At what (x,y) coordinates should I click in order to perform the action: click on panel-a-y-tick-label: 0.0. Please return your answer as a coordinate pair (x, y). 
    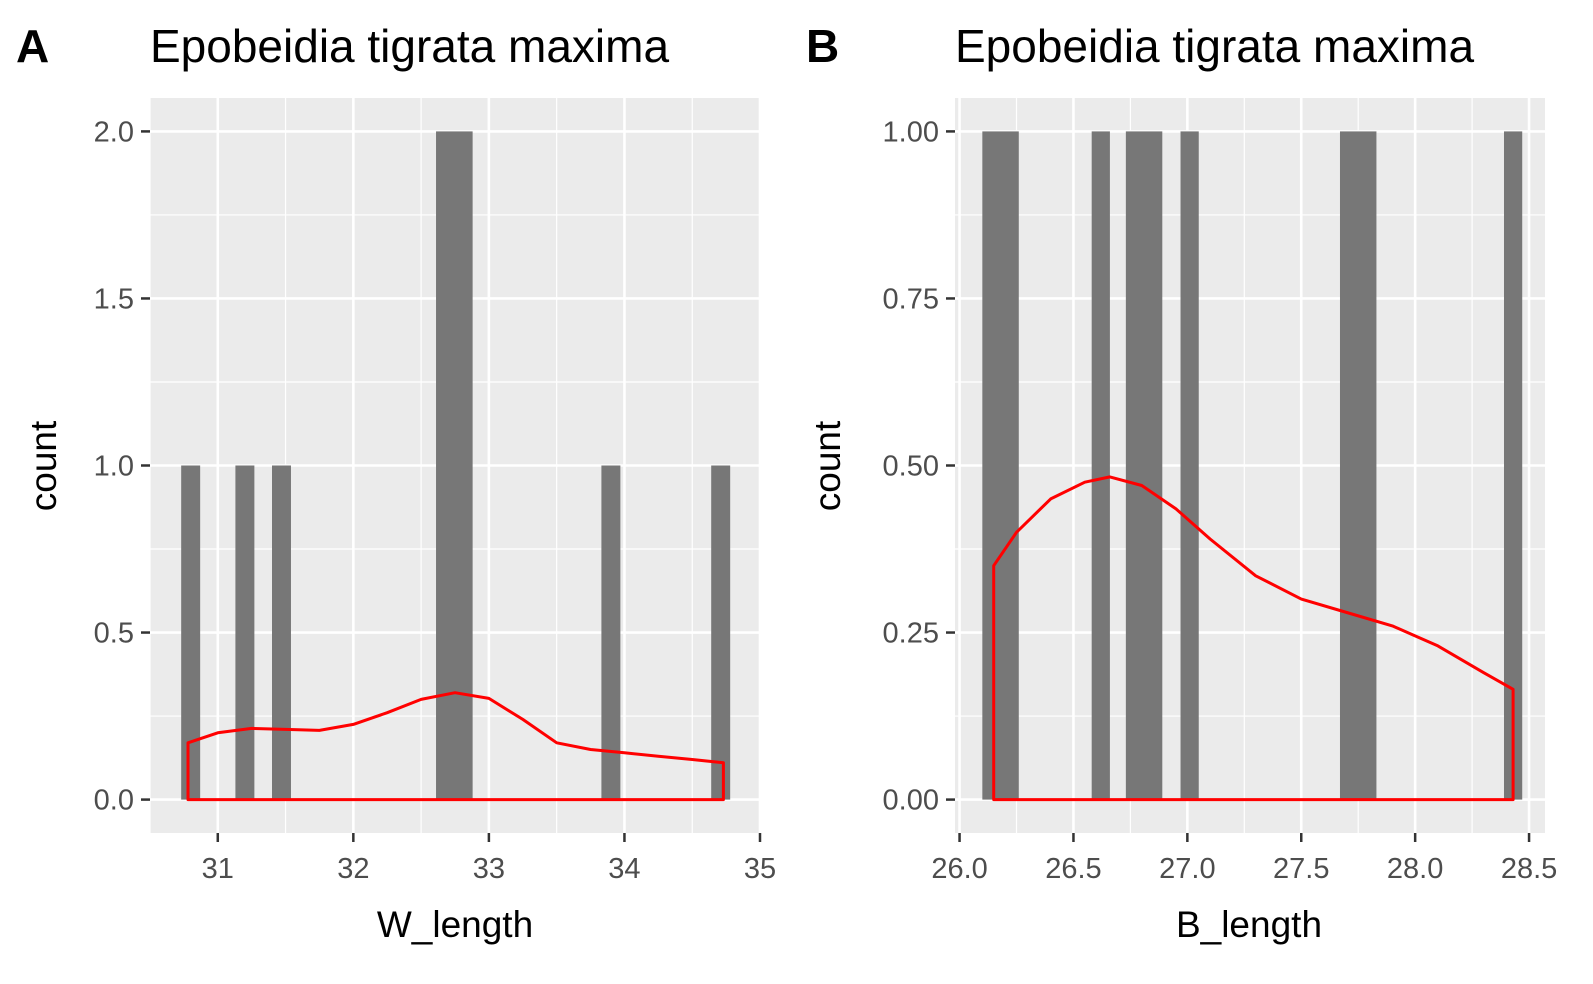
    Looking at the image, I should click on (114, 801).